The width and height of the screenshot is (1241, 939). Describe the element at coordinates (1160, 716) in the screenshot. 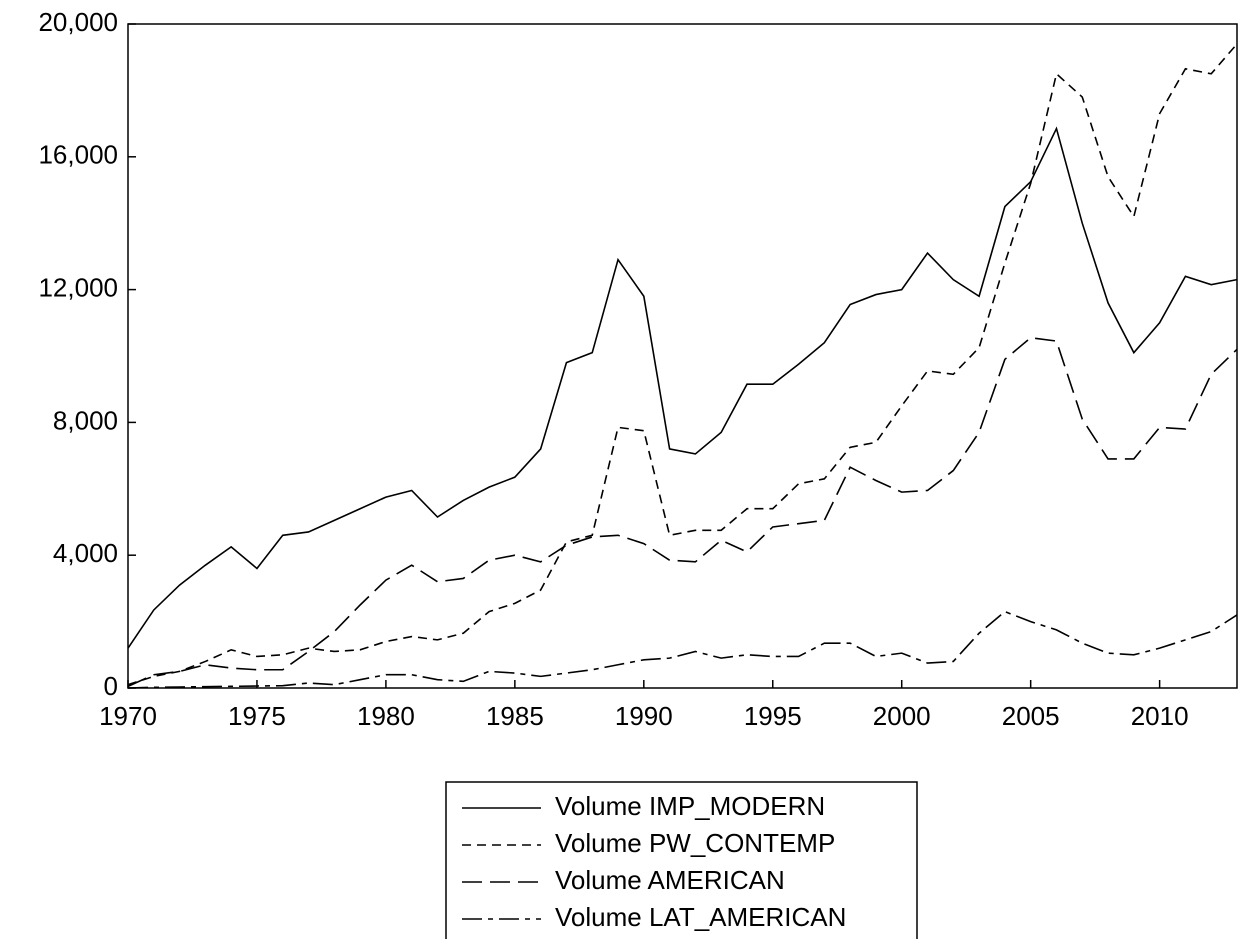

I see `x-tick-label: 2010` at that location.